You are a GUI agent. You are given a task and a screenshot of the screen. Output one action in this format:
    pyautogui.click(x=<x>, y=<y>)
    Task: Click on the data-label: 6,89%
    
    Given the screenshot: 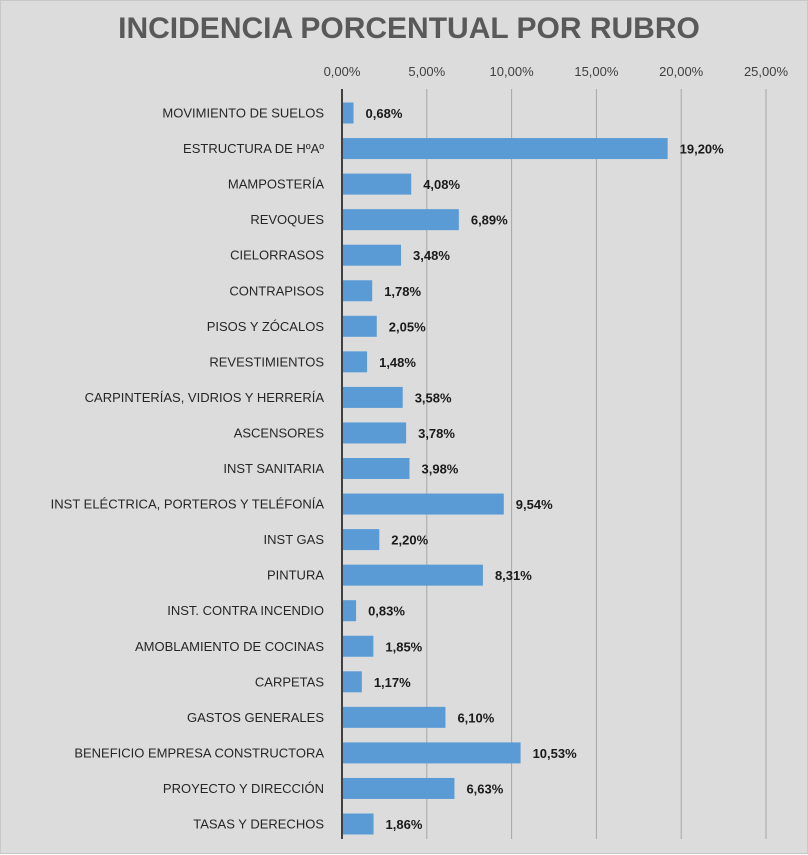 What is the action you would take?
    pyautogui.click(x=489, y=220)
    